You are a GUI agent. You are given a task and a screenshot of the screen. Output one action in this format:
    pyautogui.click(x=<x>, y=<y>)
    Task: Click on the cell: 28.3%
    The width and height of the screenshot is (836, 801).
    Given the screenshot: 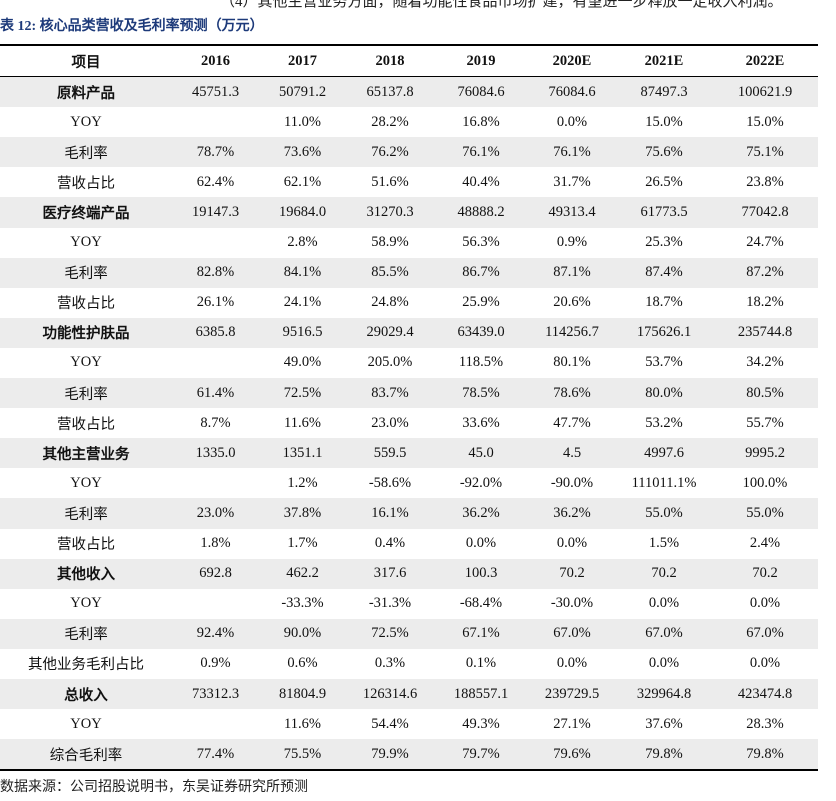 What is the action you would take?
    pyautogui.click(x=765, y=723)
    